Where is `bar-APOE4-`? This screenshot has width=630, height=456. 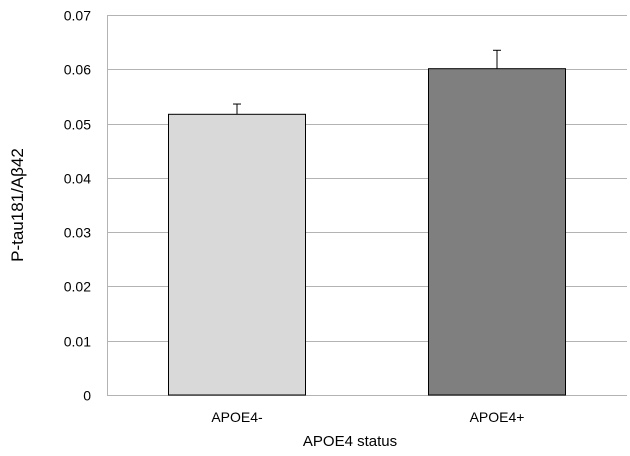 bar-APOE4- is located at coordinates (237, 254).